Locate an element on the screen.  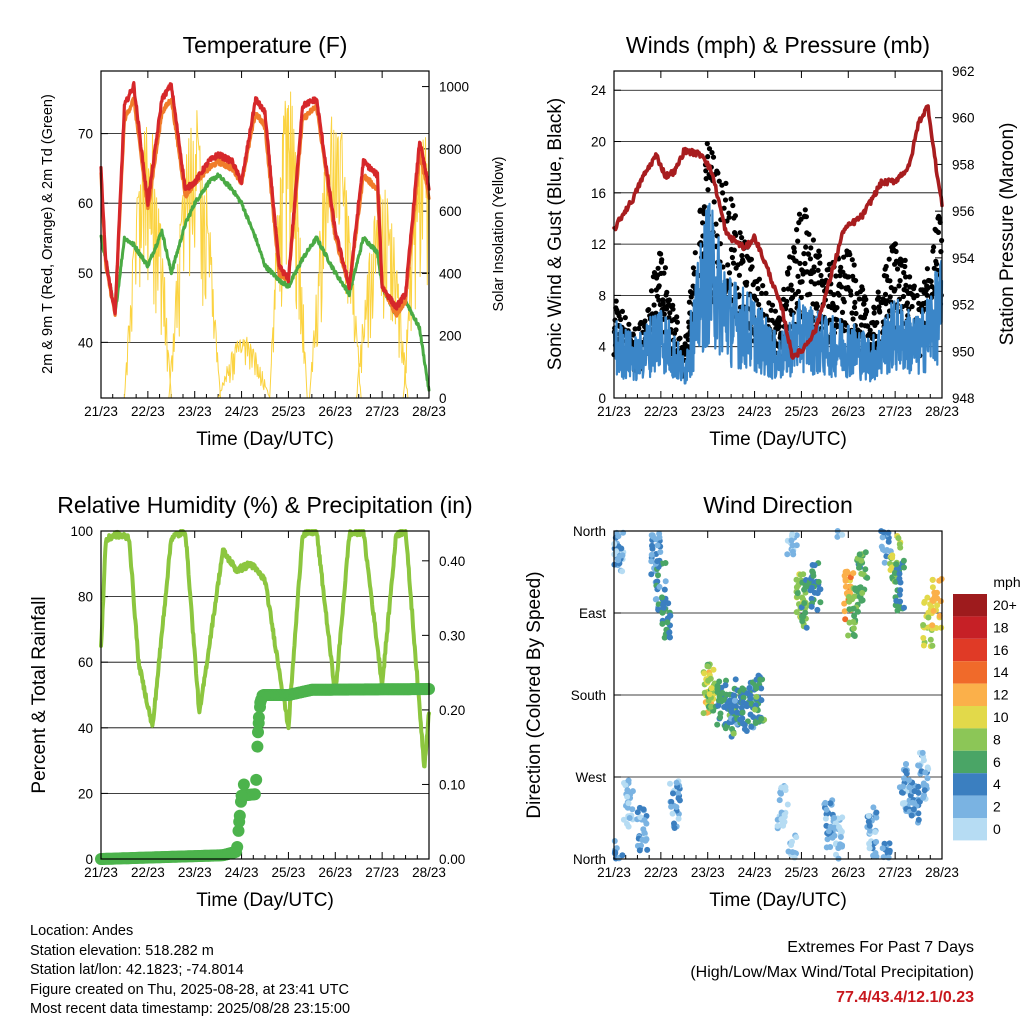
y-tick-label: East is located at coordinates (592, 613).